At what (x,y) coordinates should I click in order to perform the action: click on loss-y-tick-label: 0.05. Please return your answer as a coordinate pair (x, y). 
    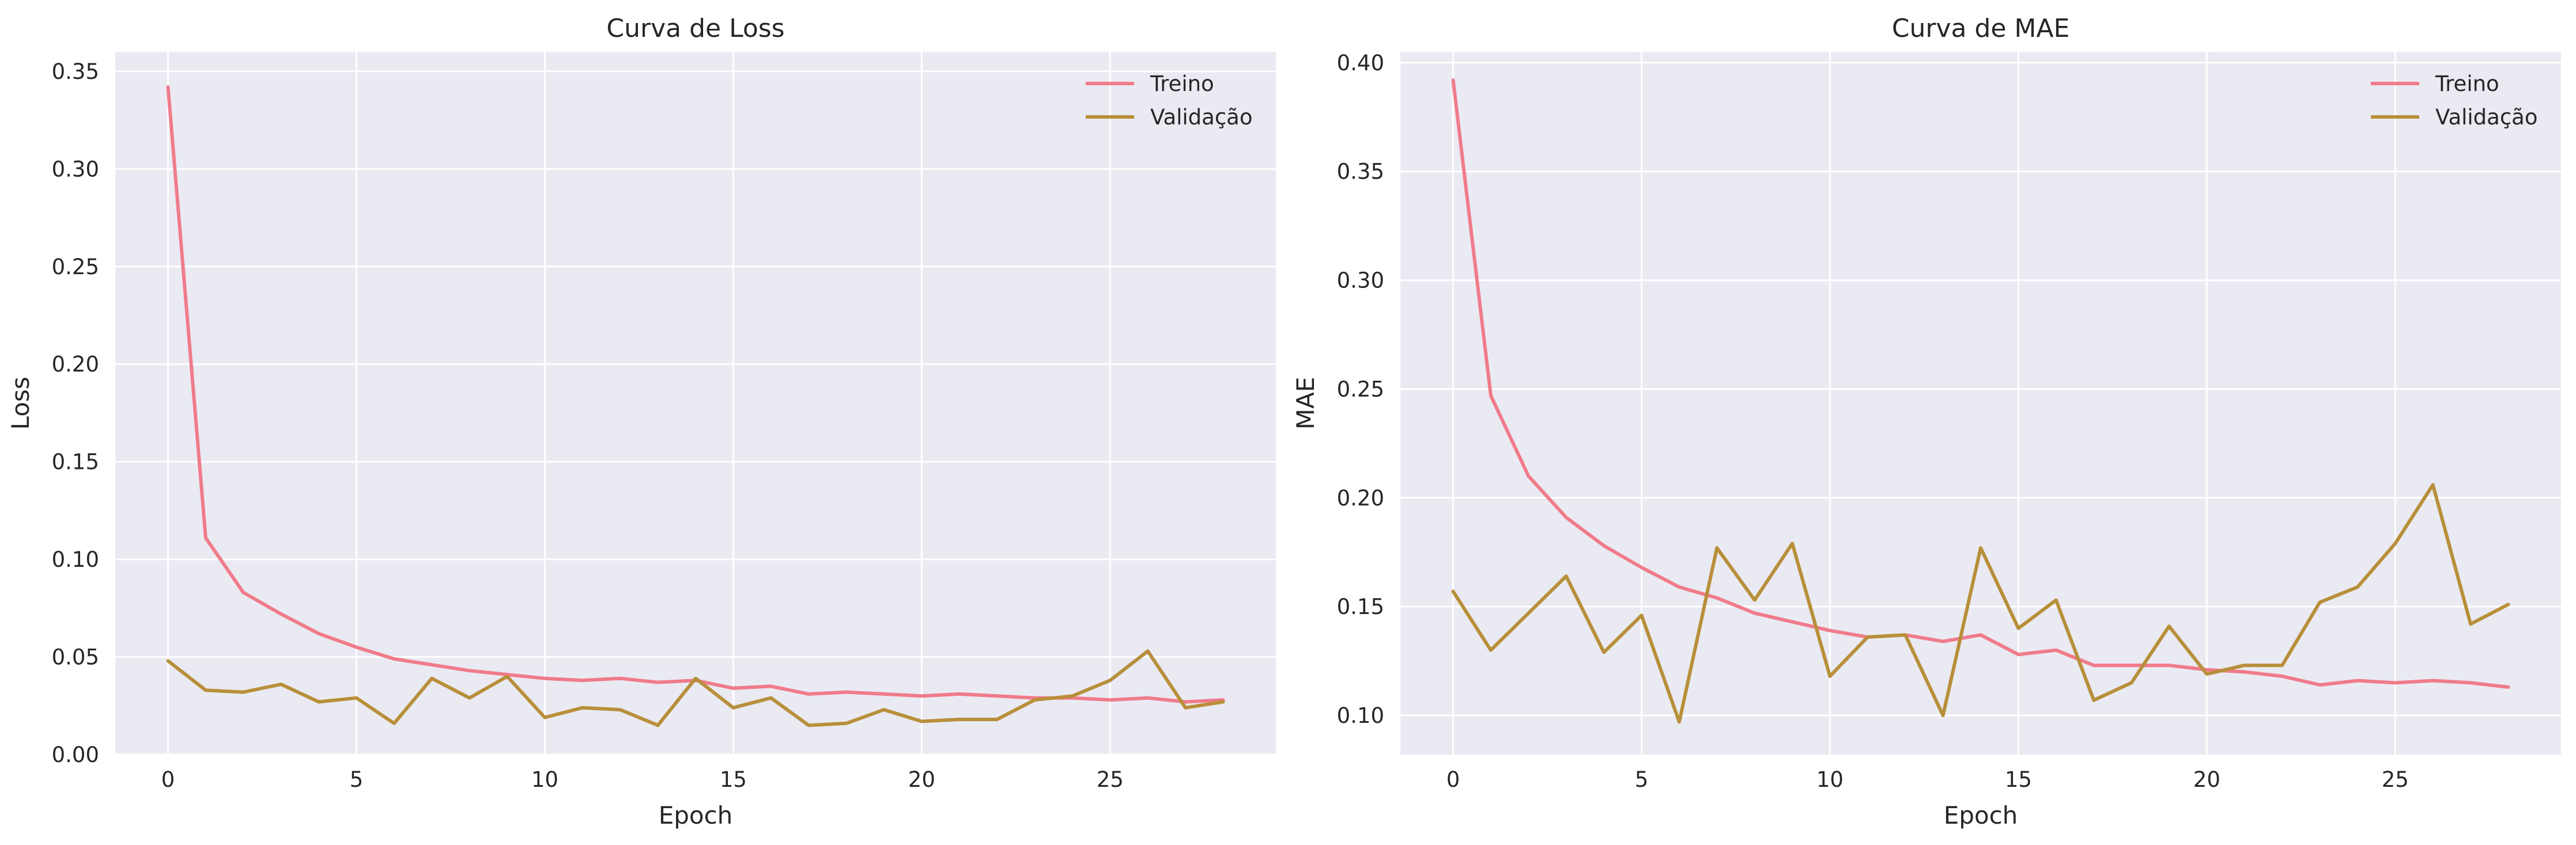
    Looking at the image, I should click on (75, 657).